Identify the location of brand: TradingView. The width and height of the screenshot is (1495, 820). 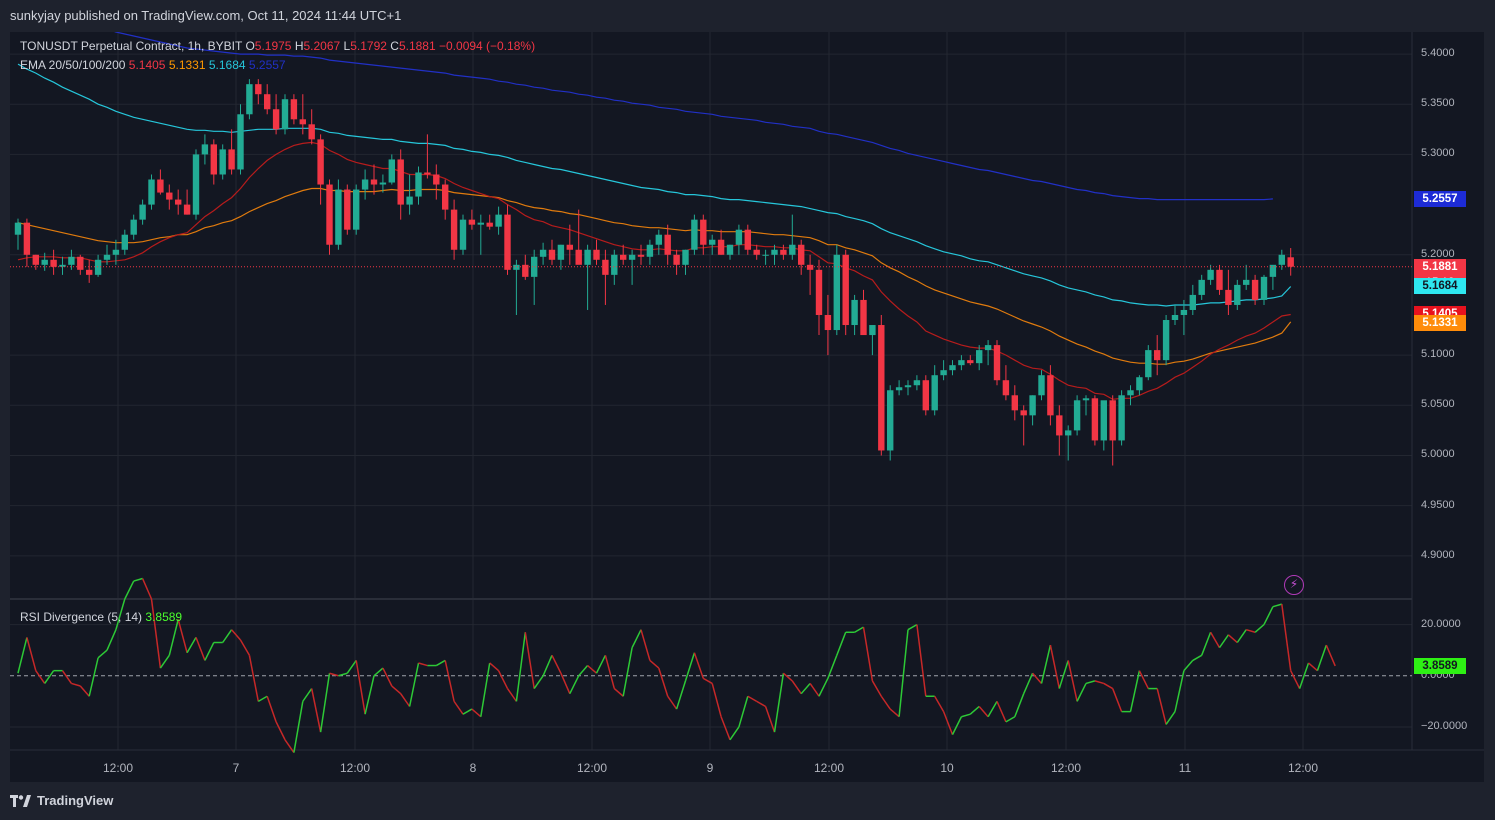
(61, 800).